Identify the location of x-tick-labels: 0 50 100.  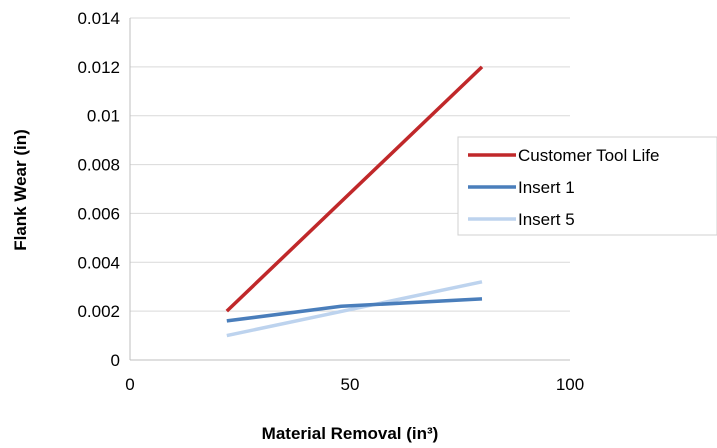
(354, 384).